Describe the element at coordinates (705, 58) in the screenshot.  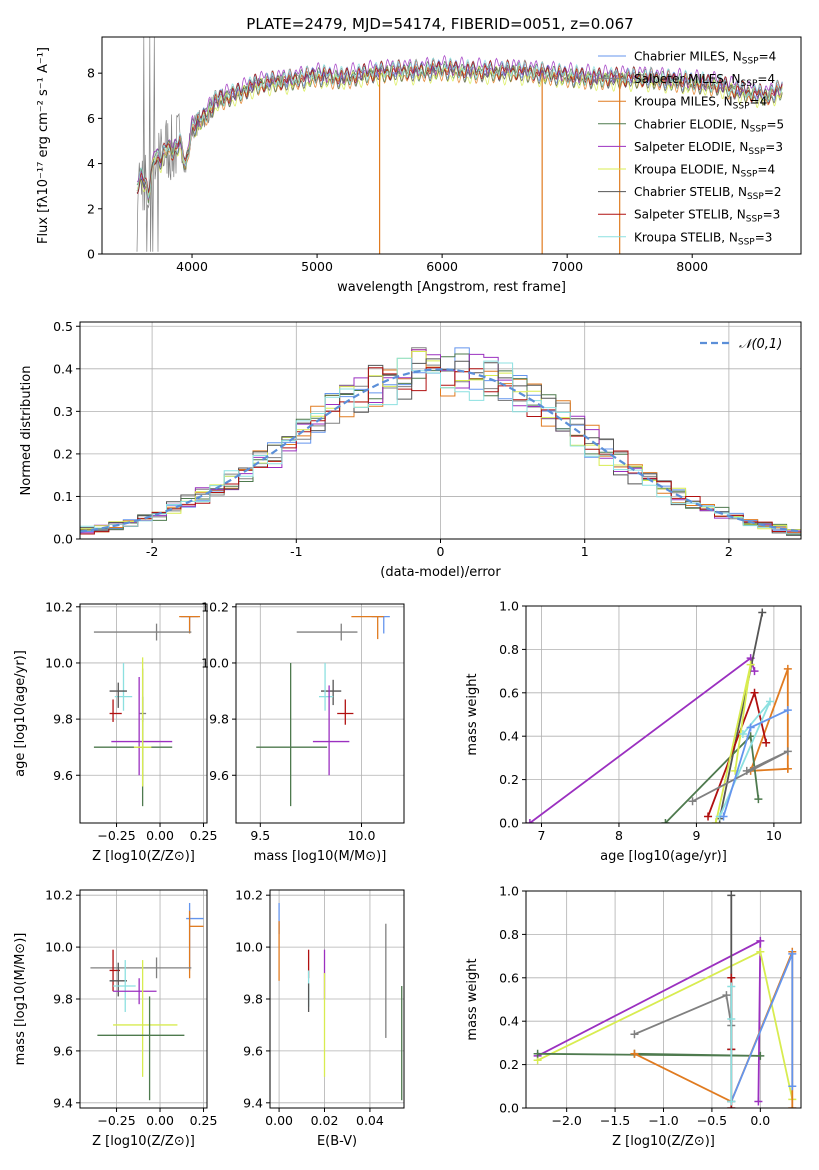
I see `legend-label: Chabrier MILES, NSSP=4` at that location.